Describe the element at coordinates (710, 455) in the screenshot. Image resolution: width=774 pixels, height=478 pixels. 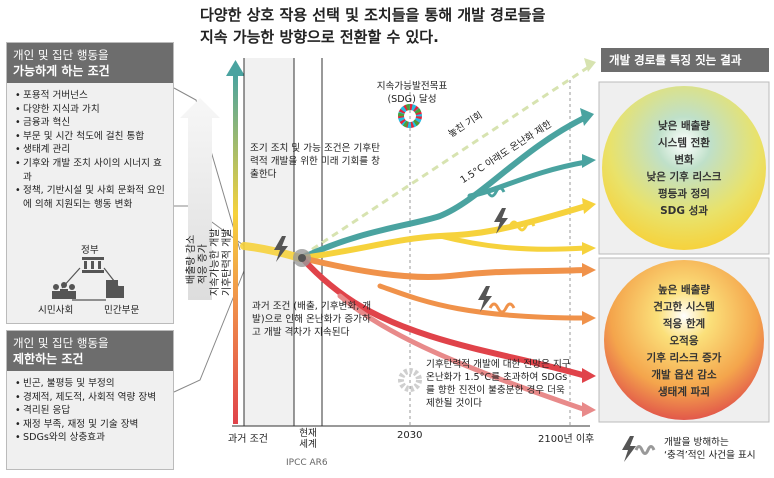
I see `legend-line2: ‘충격’적인 사건을 표시` at that location.